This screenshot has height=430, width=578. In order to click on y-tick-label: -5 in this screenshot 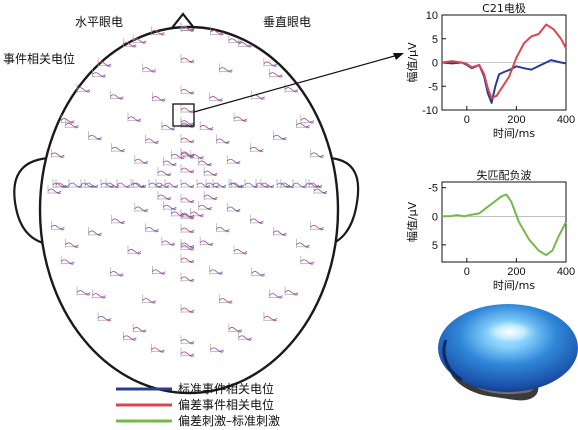, I will do `click(433, 87)`.